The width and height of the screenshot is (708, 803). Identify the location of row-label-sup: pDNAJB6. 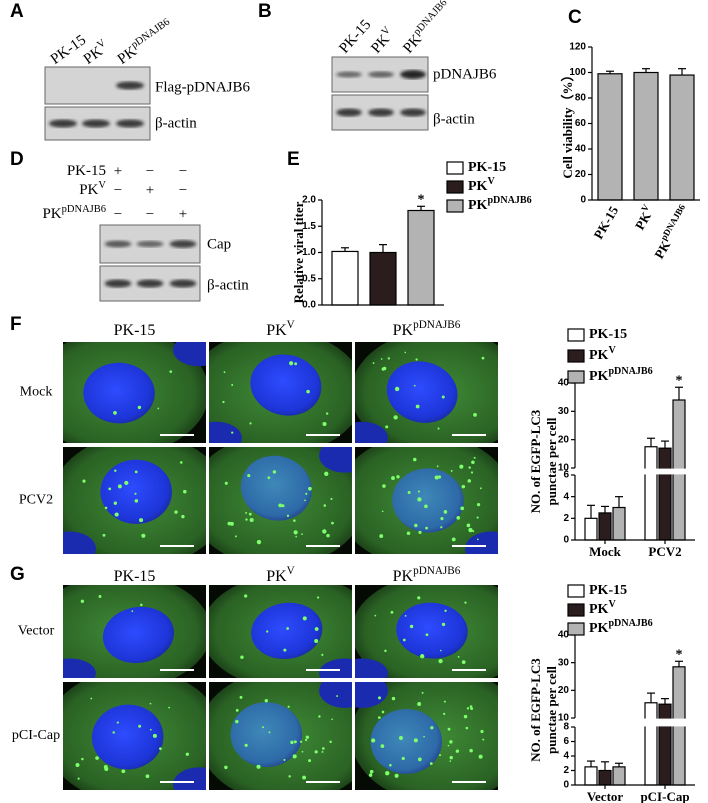
(84, 209).